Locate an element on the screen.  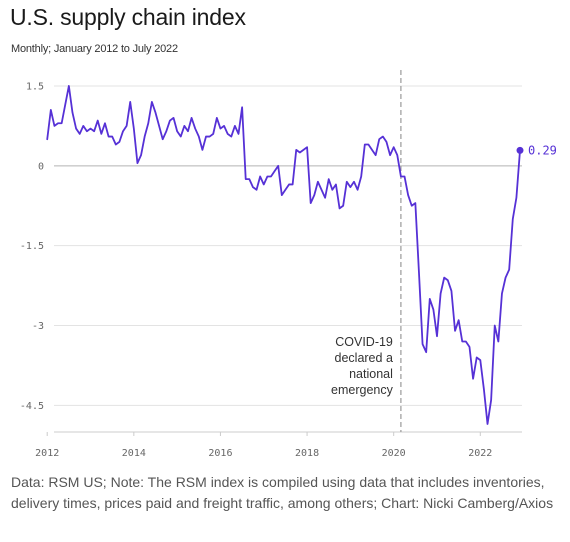
x-tick-label: 2016 is located at coordinates (220, 453).